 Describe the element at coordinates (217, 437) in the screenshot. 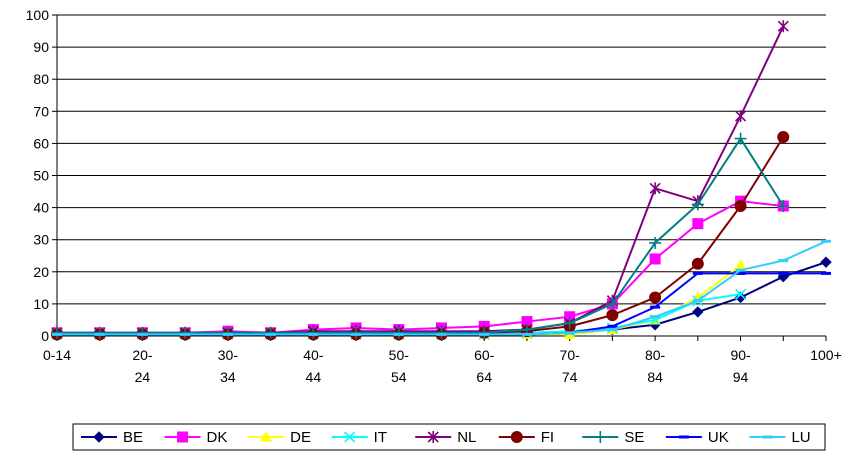

I see `legend-label: DK` at that location.